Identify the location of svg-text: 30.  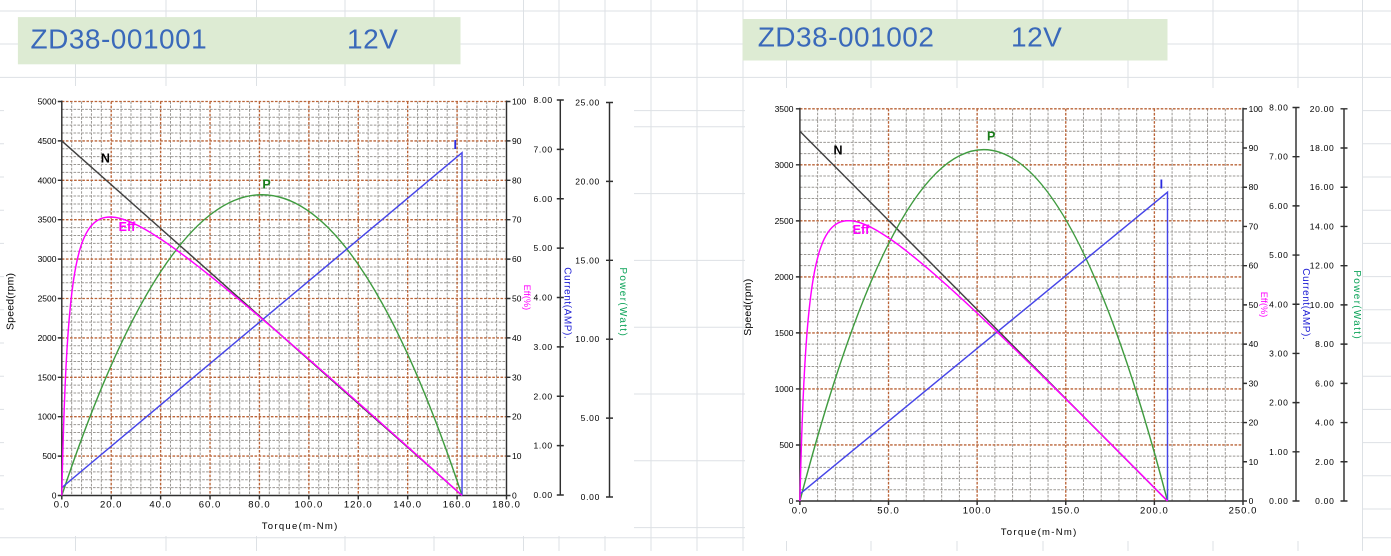
(517, 377).